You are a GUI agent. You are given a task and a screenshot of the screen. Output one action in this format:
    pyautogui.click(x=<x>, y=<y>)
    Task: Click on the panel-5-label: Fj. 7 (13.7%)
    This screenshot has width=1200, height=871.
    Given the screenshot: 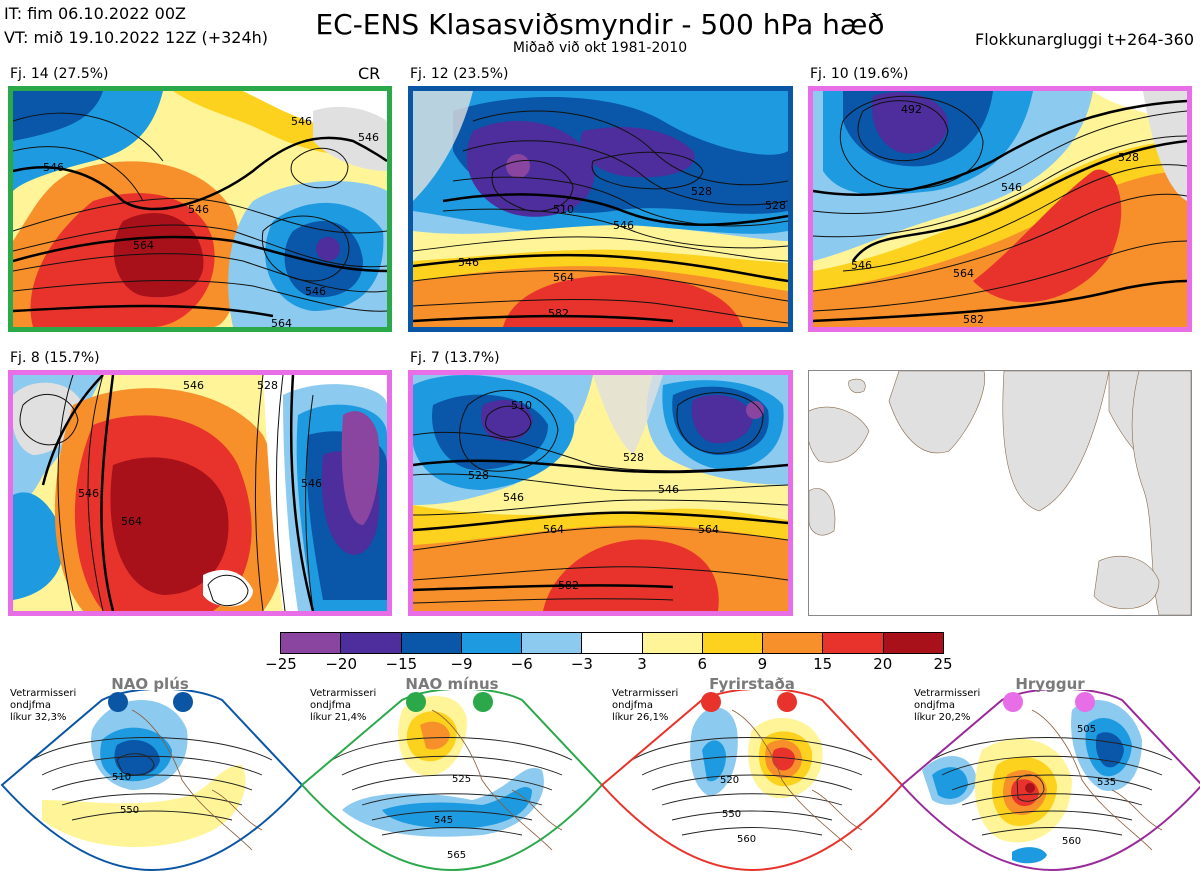 What is the action you would take?
    pyautogui.click(x=455, y=358)
    